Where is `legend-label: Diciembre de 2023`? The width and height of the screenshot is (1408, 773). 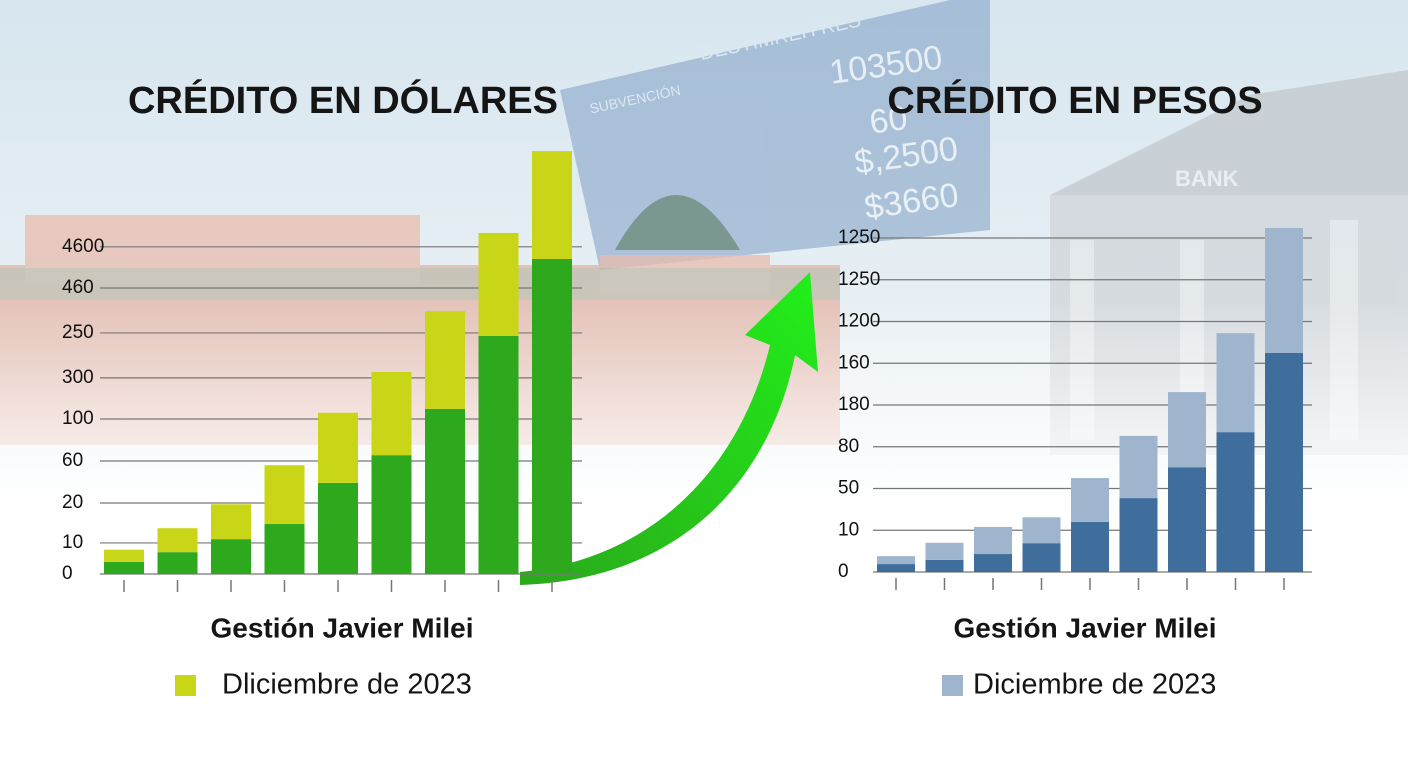
legend-label: Diciembre de 2023 is located at coordinates (1094, 685).